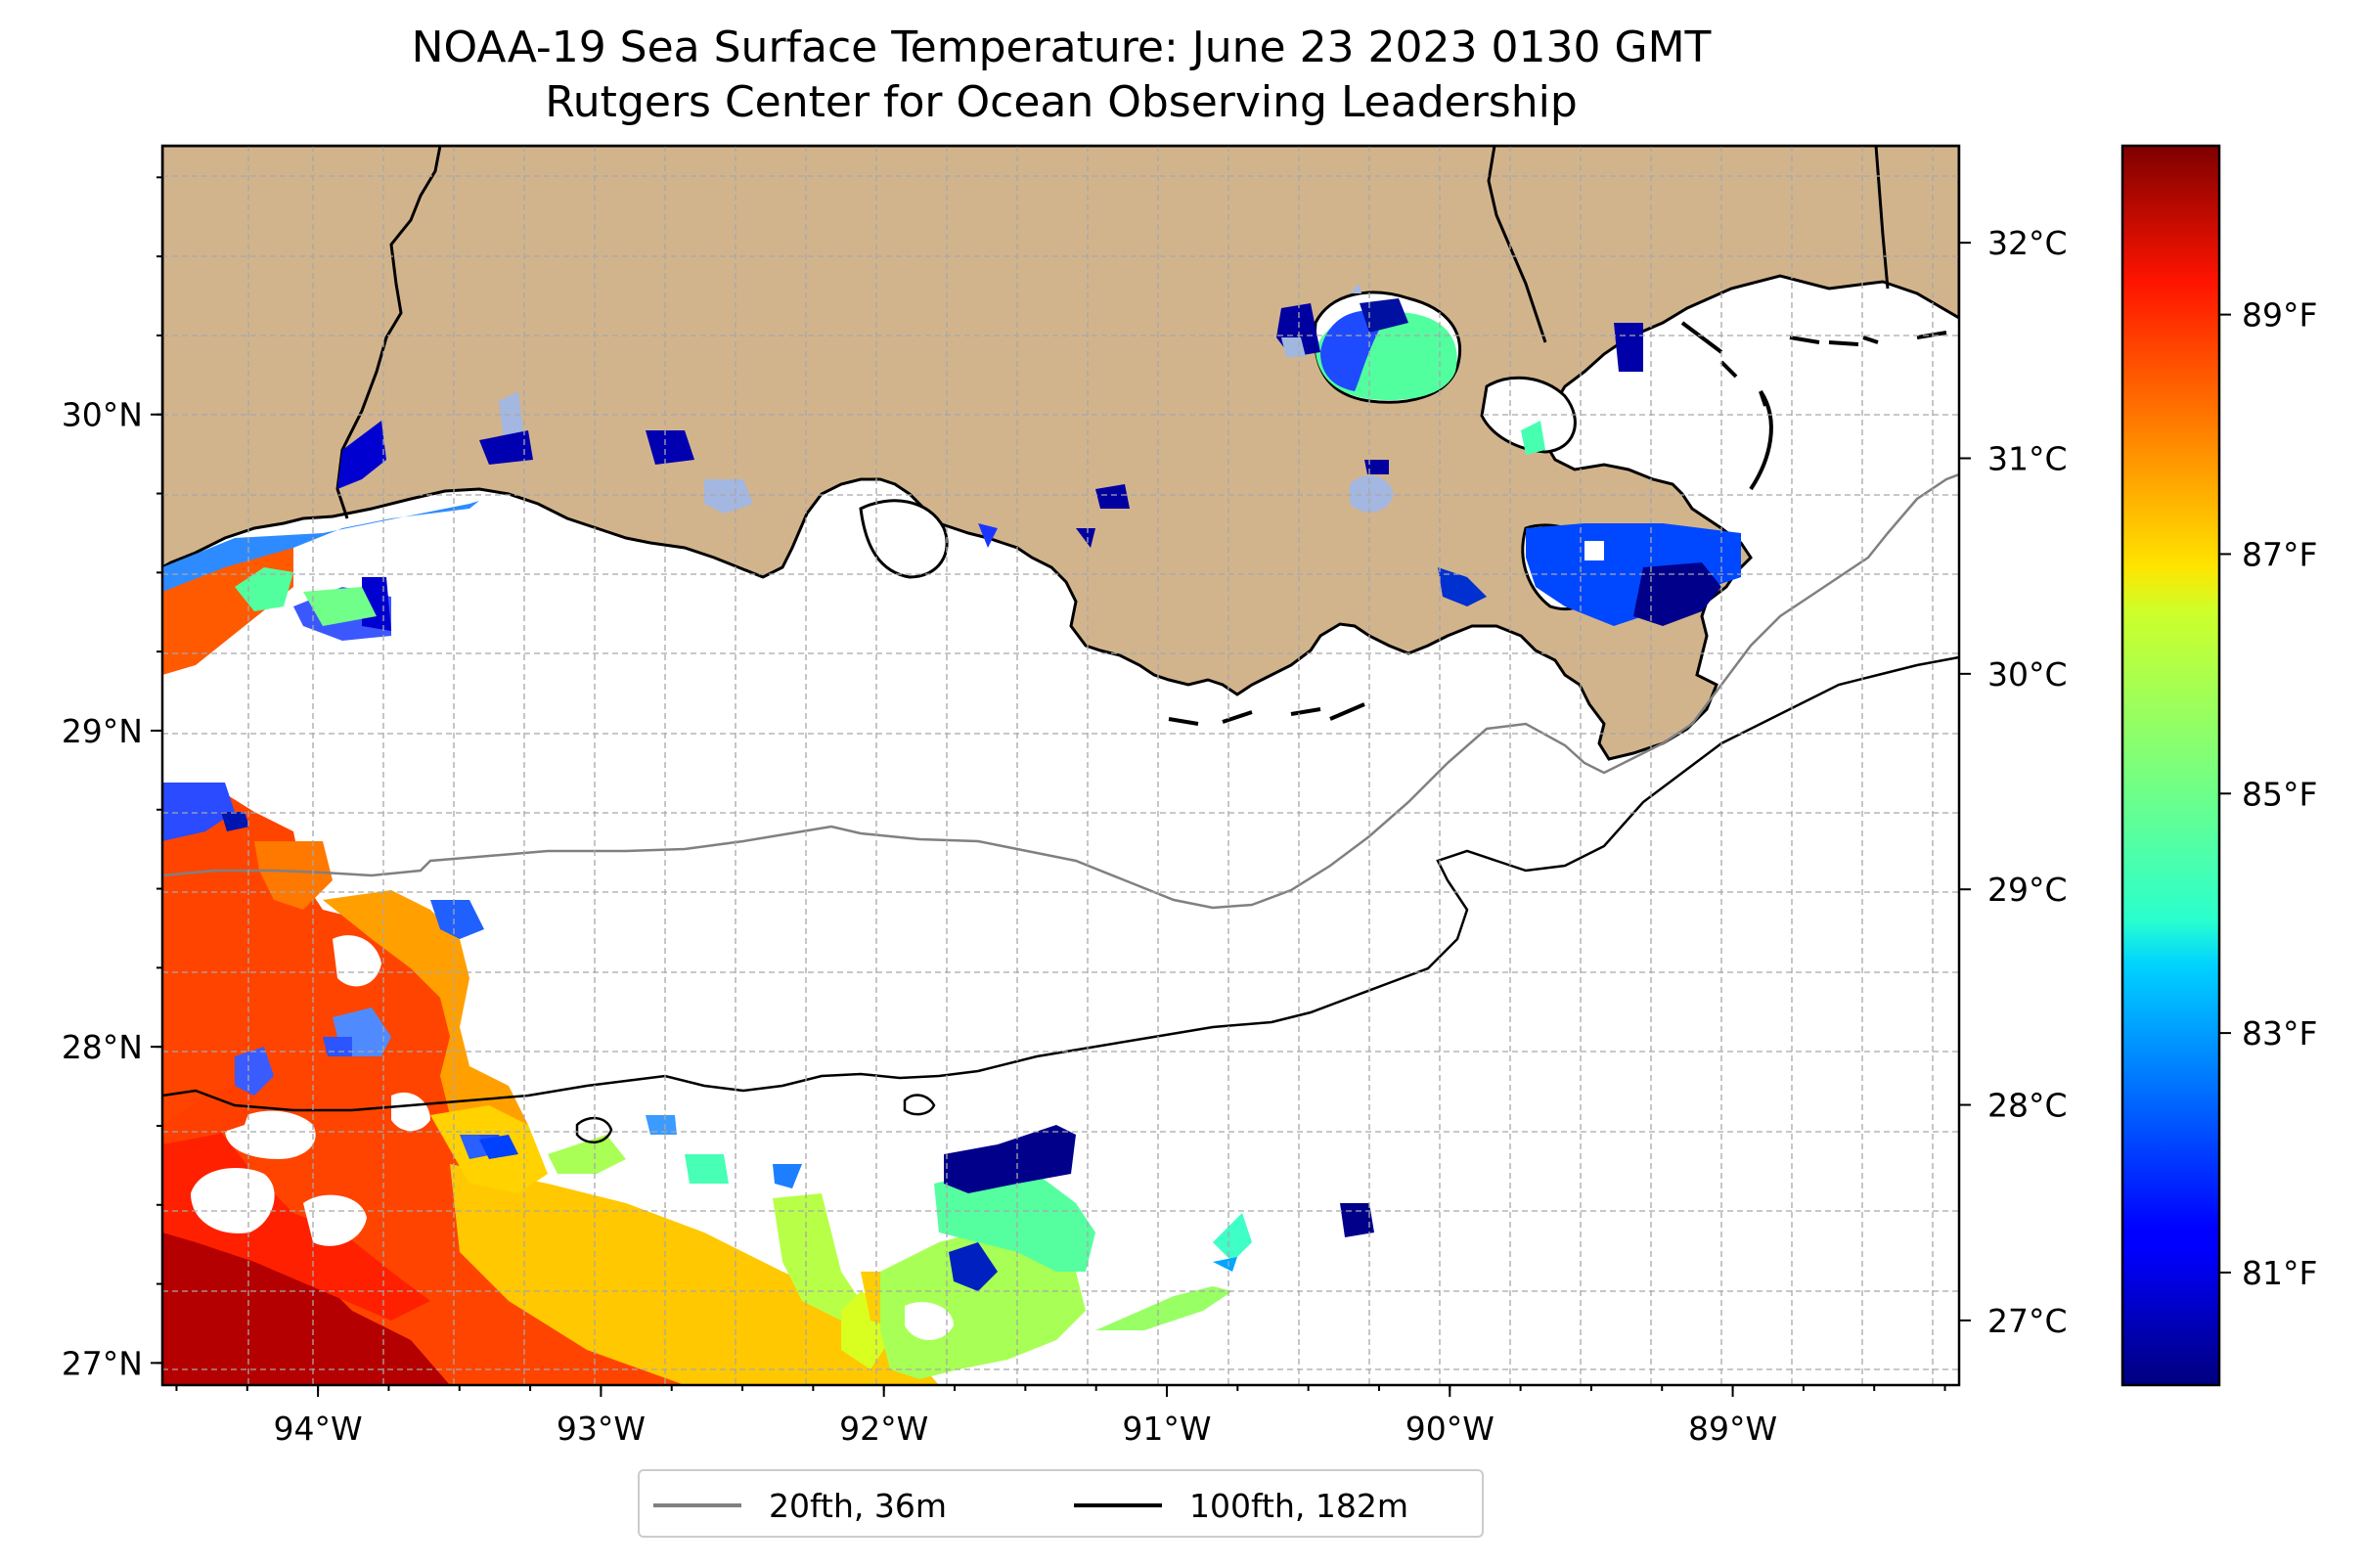 This screenshot has width=2365, height=1568. I want to click on celsius-tick-label: 28°C, so click(2027, 1106).